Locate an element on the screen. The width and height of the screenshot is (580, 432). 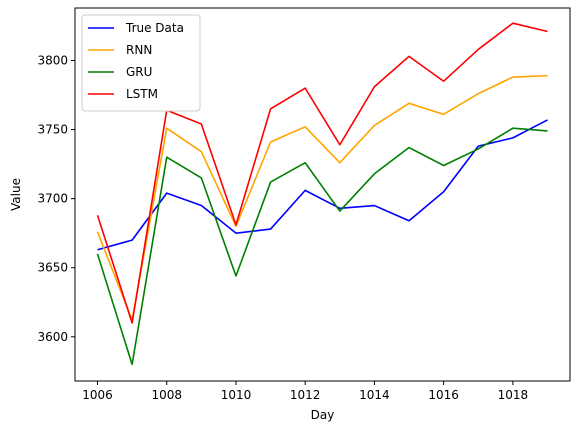
legend-label: LSTM is located at coordinates (142, 94).